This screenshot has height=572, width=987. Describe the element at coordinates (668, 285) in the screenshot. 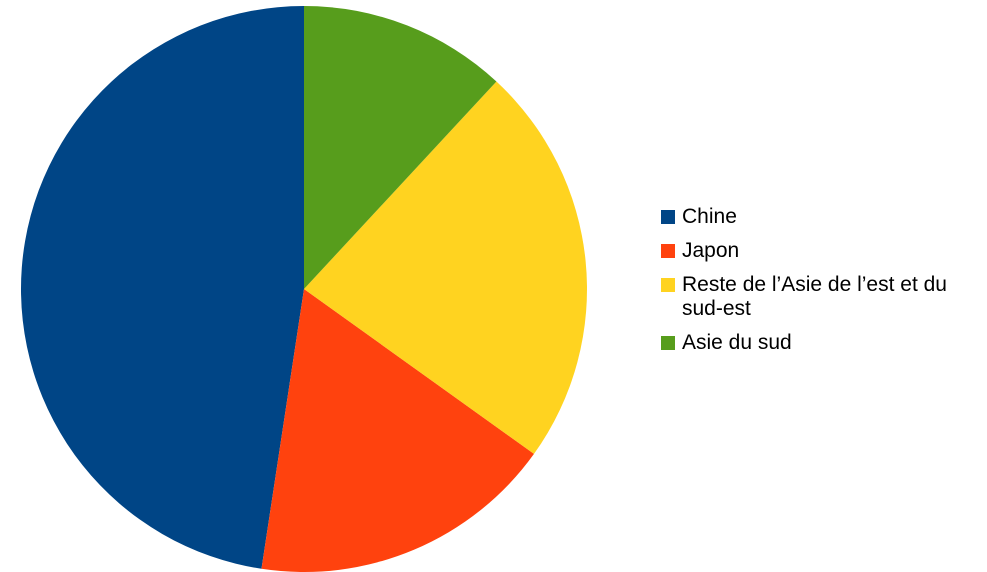

I see `legend-swatch-reste-asie` at that location.